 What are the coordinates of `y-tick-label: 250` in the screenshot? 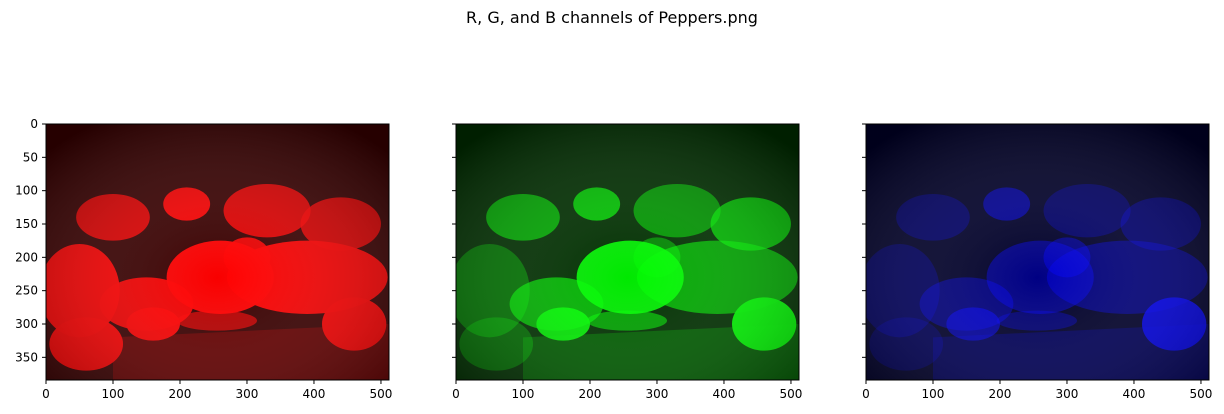 It's located at (26, 291).